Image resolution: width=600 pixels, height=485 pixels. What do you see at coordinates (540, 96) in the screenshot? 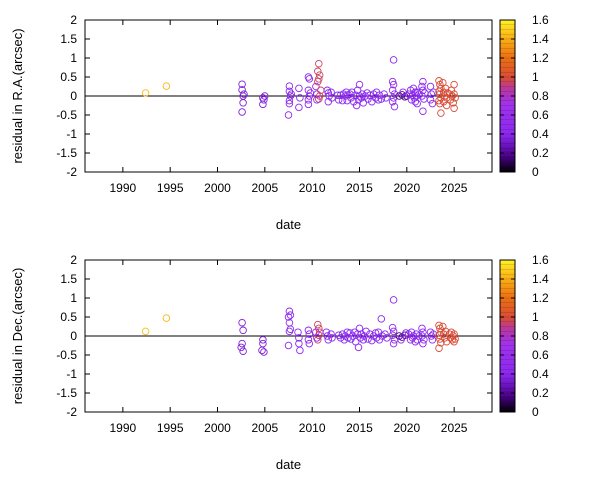
I see `colorbar-tick-label: 0.8` at bounding box center [540, 96].